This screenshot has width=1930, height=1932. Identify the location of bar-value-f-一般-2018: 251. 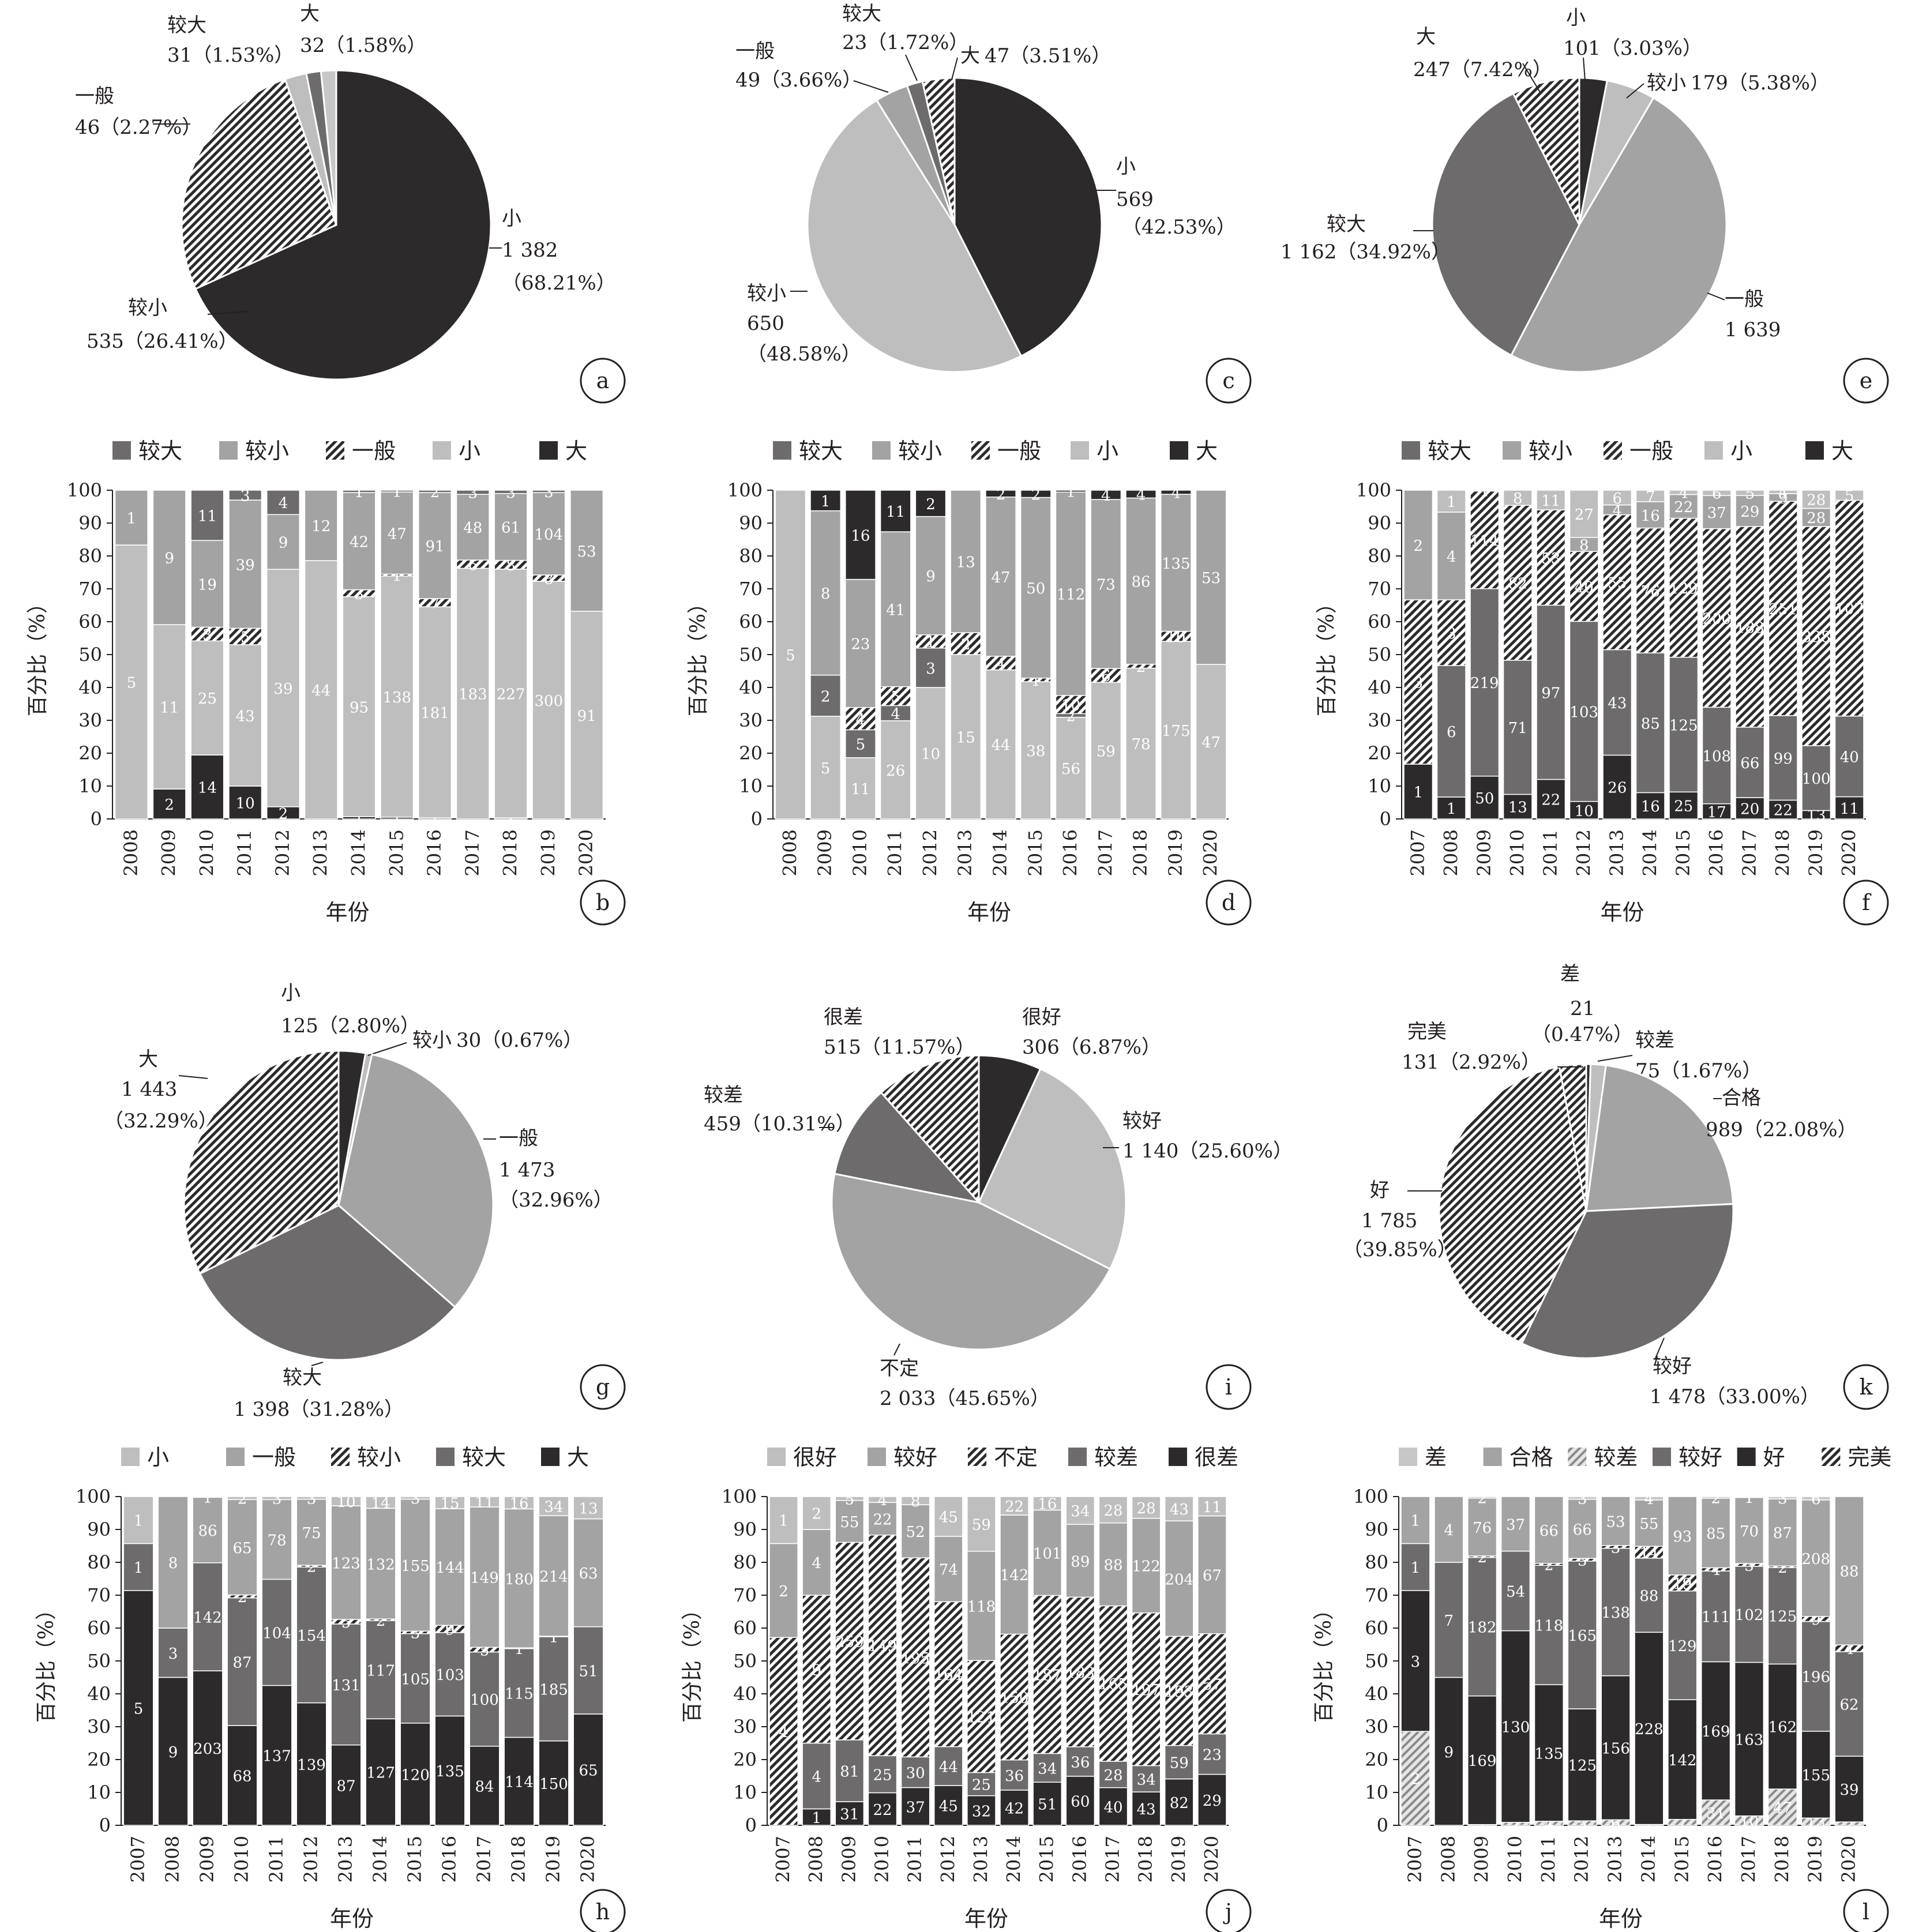
(1783, 609).